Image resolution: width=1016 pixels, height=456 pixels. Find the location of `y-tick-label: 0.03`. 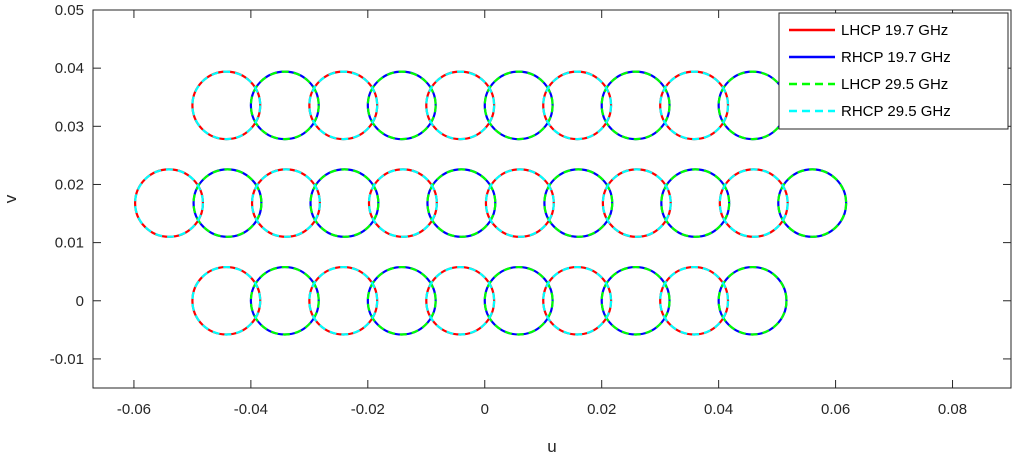

y-tick-label: 0.03 is located at coordinates (69, 126).